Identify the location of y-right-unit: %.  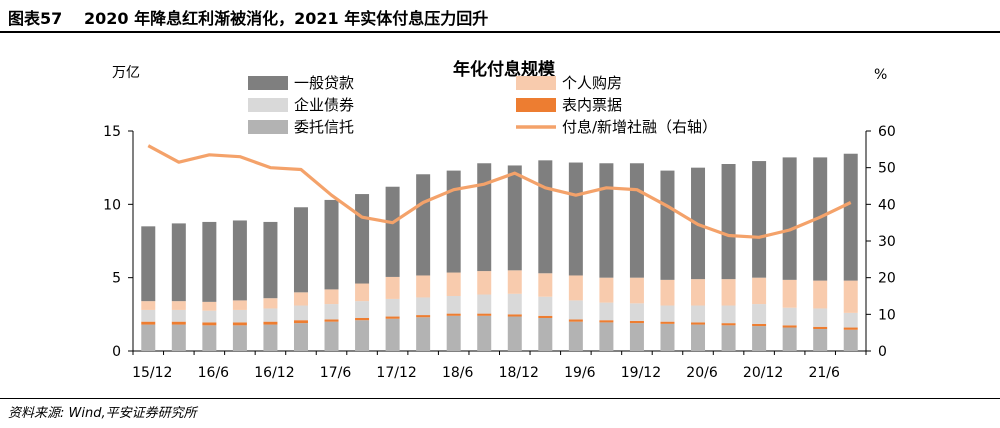
(880, 75).